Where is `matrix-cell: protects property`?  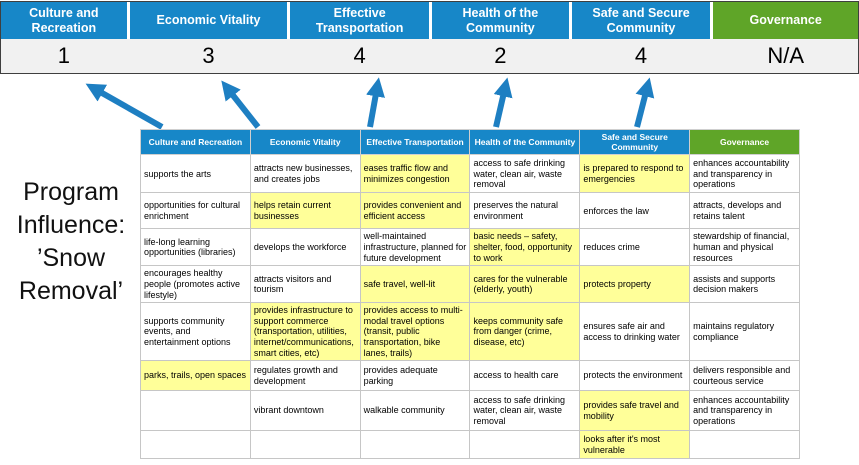 matrix-cell: protects property is located at coordinates (635, 284).